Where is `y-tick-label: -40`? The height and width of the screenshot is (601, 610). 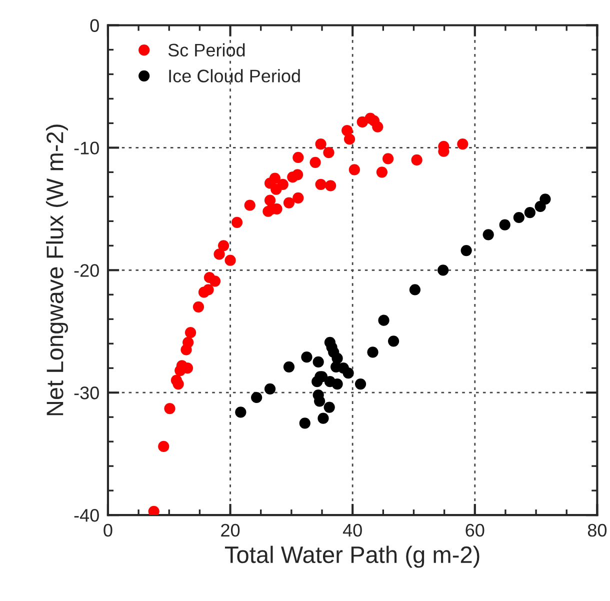
y-tick-label: -40 is located at coordinates (86, 515).